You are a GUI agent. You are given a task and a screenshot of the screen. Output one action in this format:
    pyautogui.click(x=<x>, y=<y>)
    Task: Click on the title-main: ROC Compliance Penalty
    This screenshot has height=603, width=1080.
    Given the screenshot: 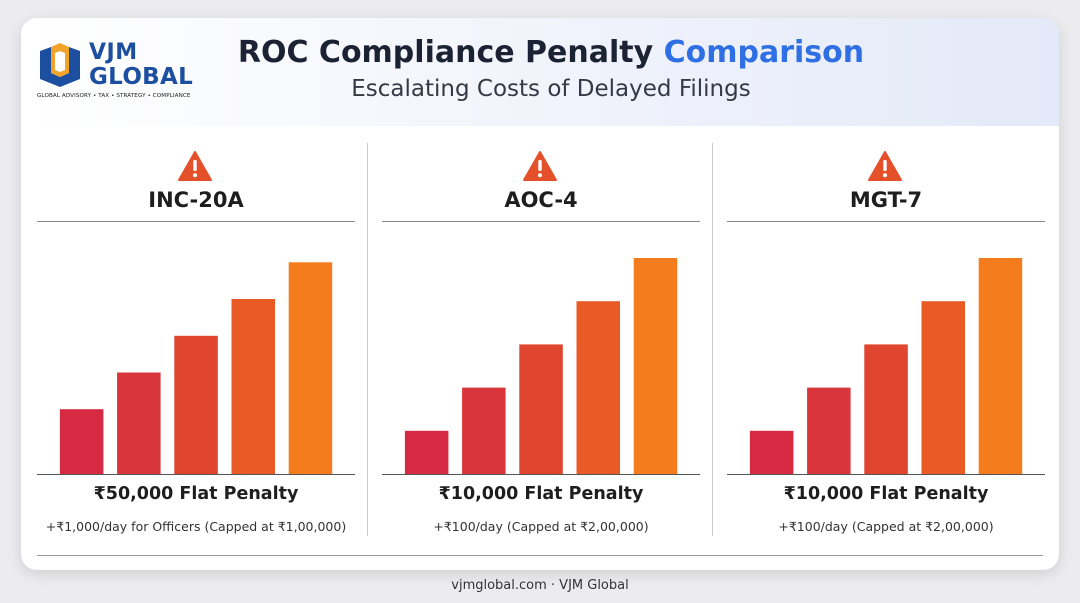 What is the action you would take?
    pyautogui.click(x=445, y=52)
    